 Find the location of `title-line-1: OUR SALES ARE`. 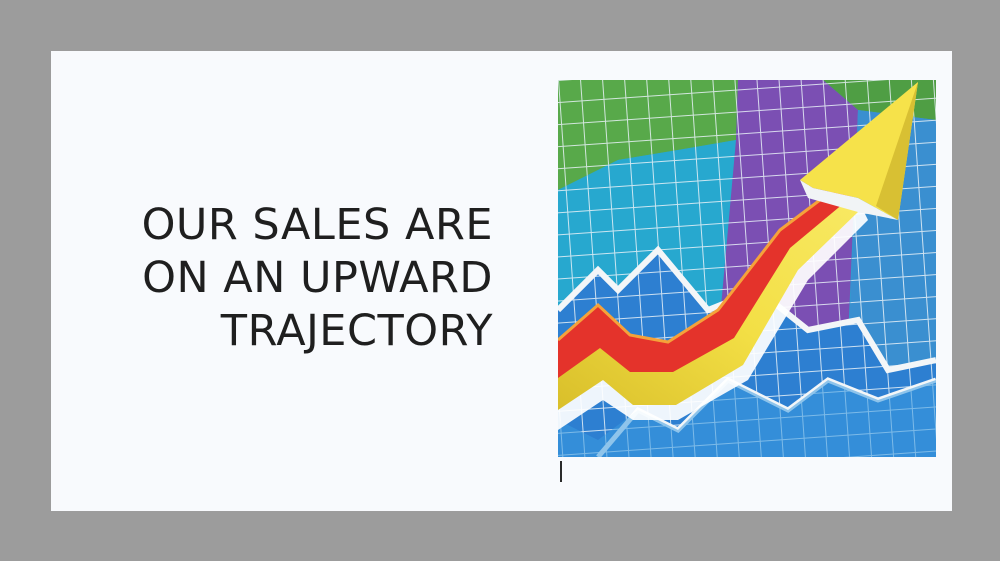

title-line-1: OUR SALES ARE is located at coordinates (317, 225).